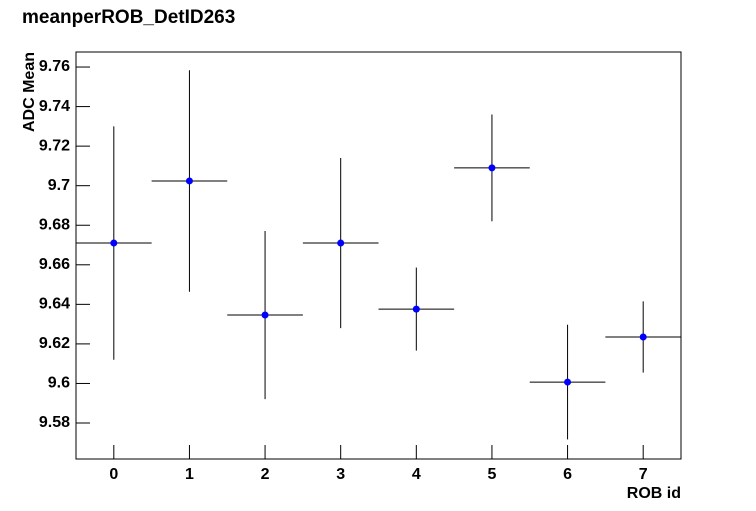  What do you see at coordinates (567, 474) in the screenshot?
I see `x-tick-label: 6` at bounding box center [567, 474].